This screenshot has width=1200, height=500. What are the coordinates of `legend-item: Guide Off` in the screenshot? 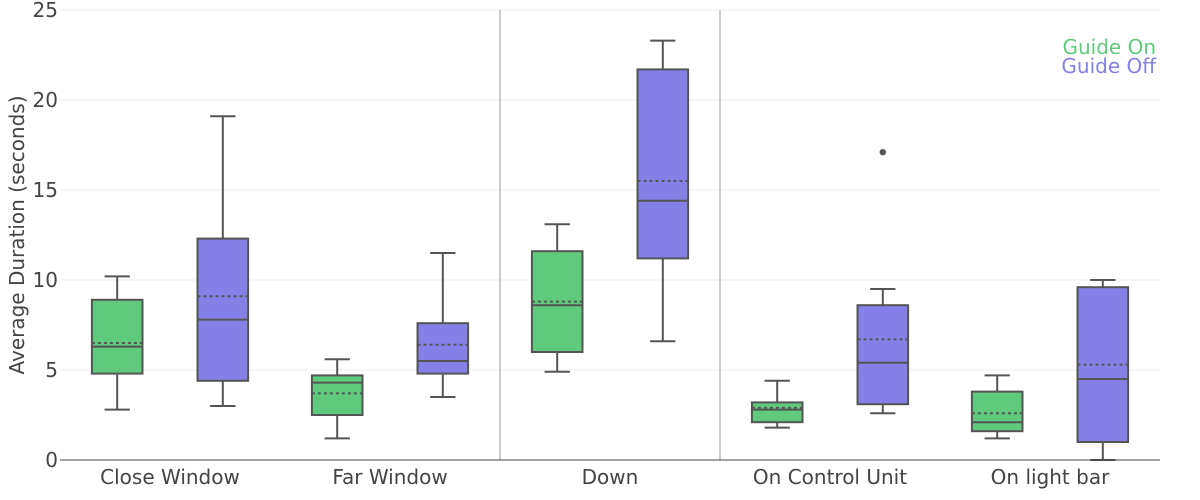 It's located at (1109, 66).